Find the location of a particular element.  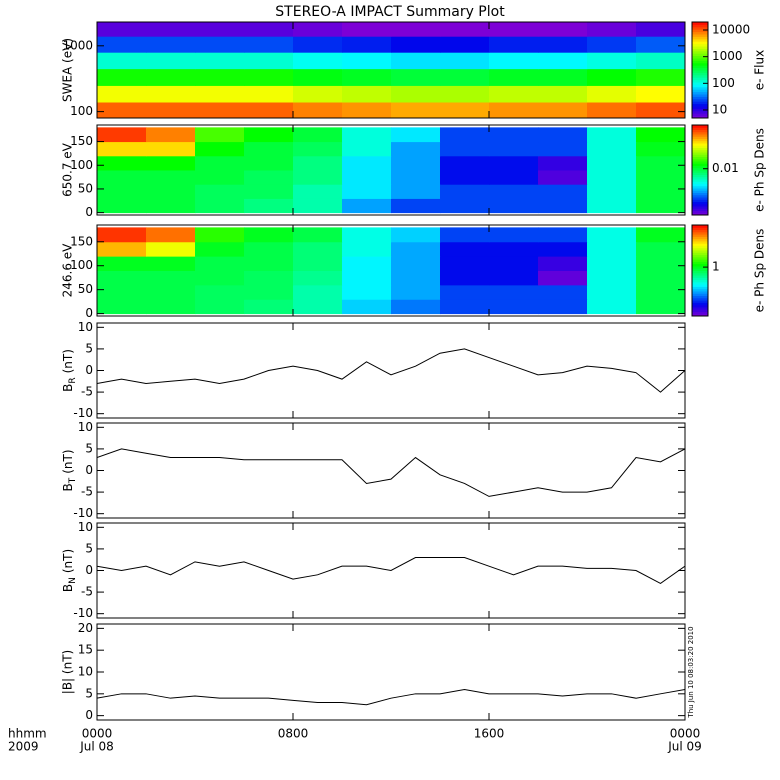

y-axis-label: BR (nT) is located at coordinates (69, 370).